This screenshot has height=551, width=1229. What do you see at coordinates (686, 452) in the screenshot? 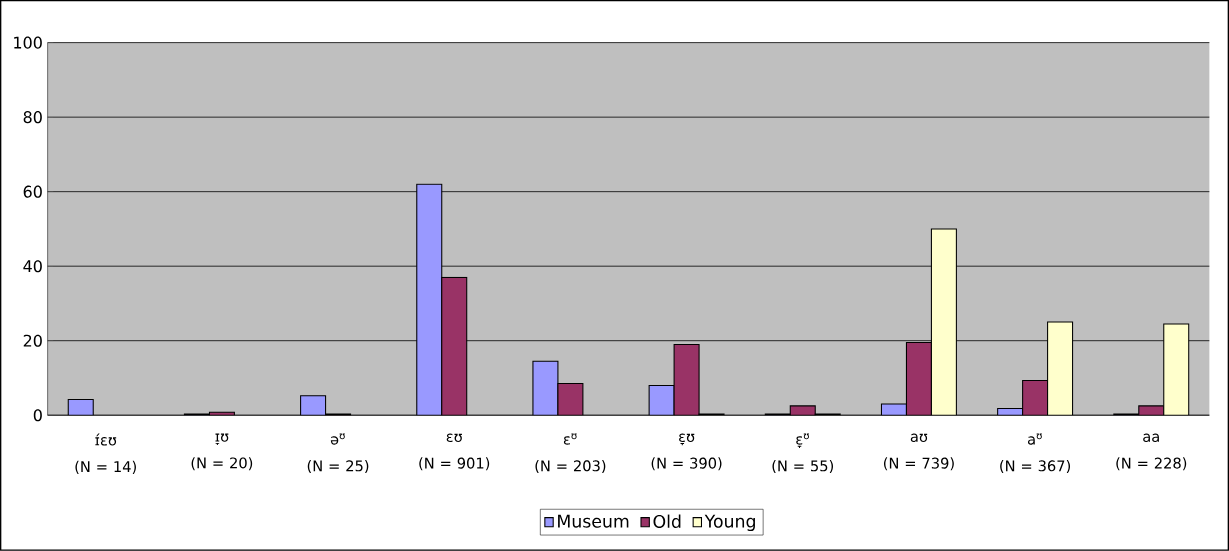
I see `x-tick-label: ɛ̞ʊ (N = 390)` at bounding box center [686, 452].